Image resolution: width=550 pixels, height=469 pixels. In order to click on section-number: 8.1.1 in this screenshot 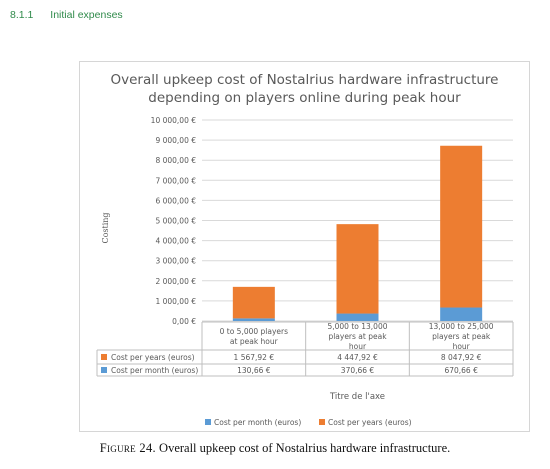, I will do `click(22, 15)`.